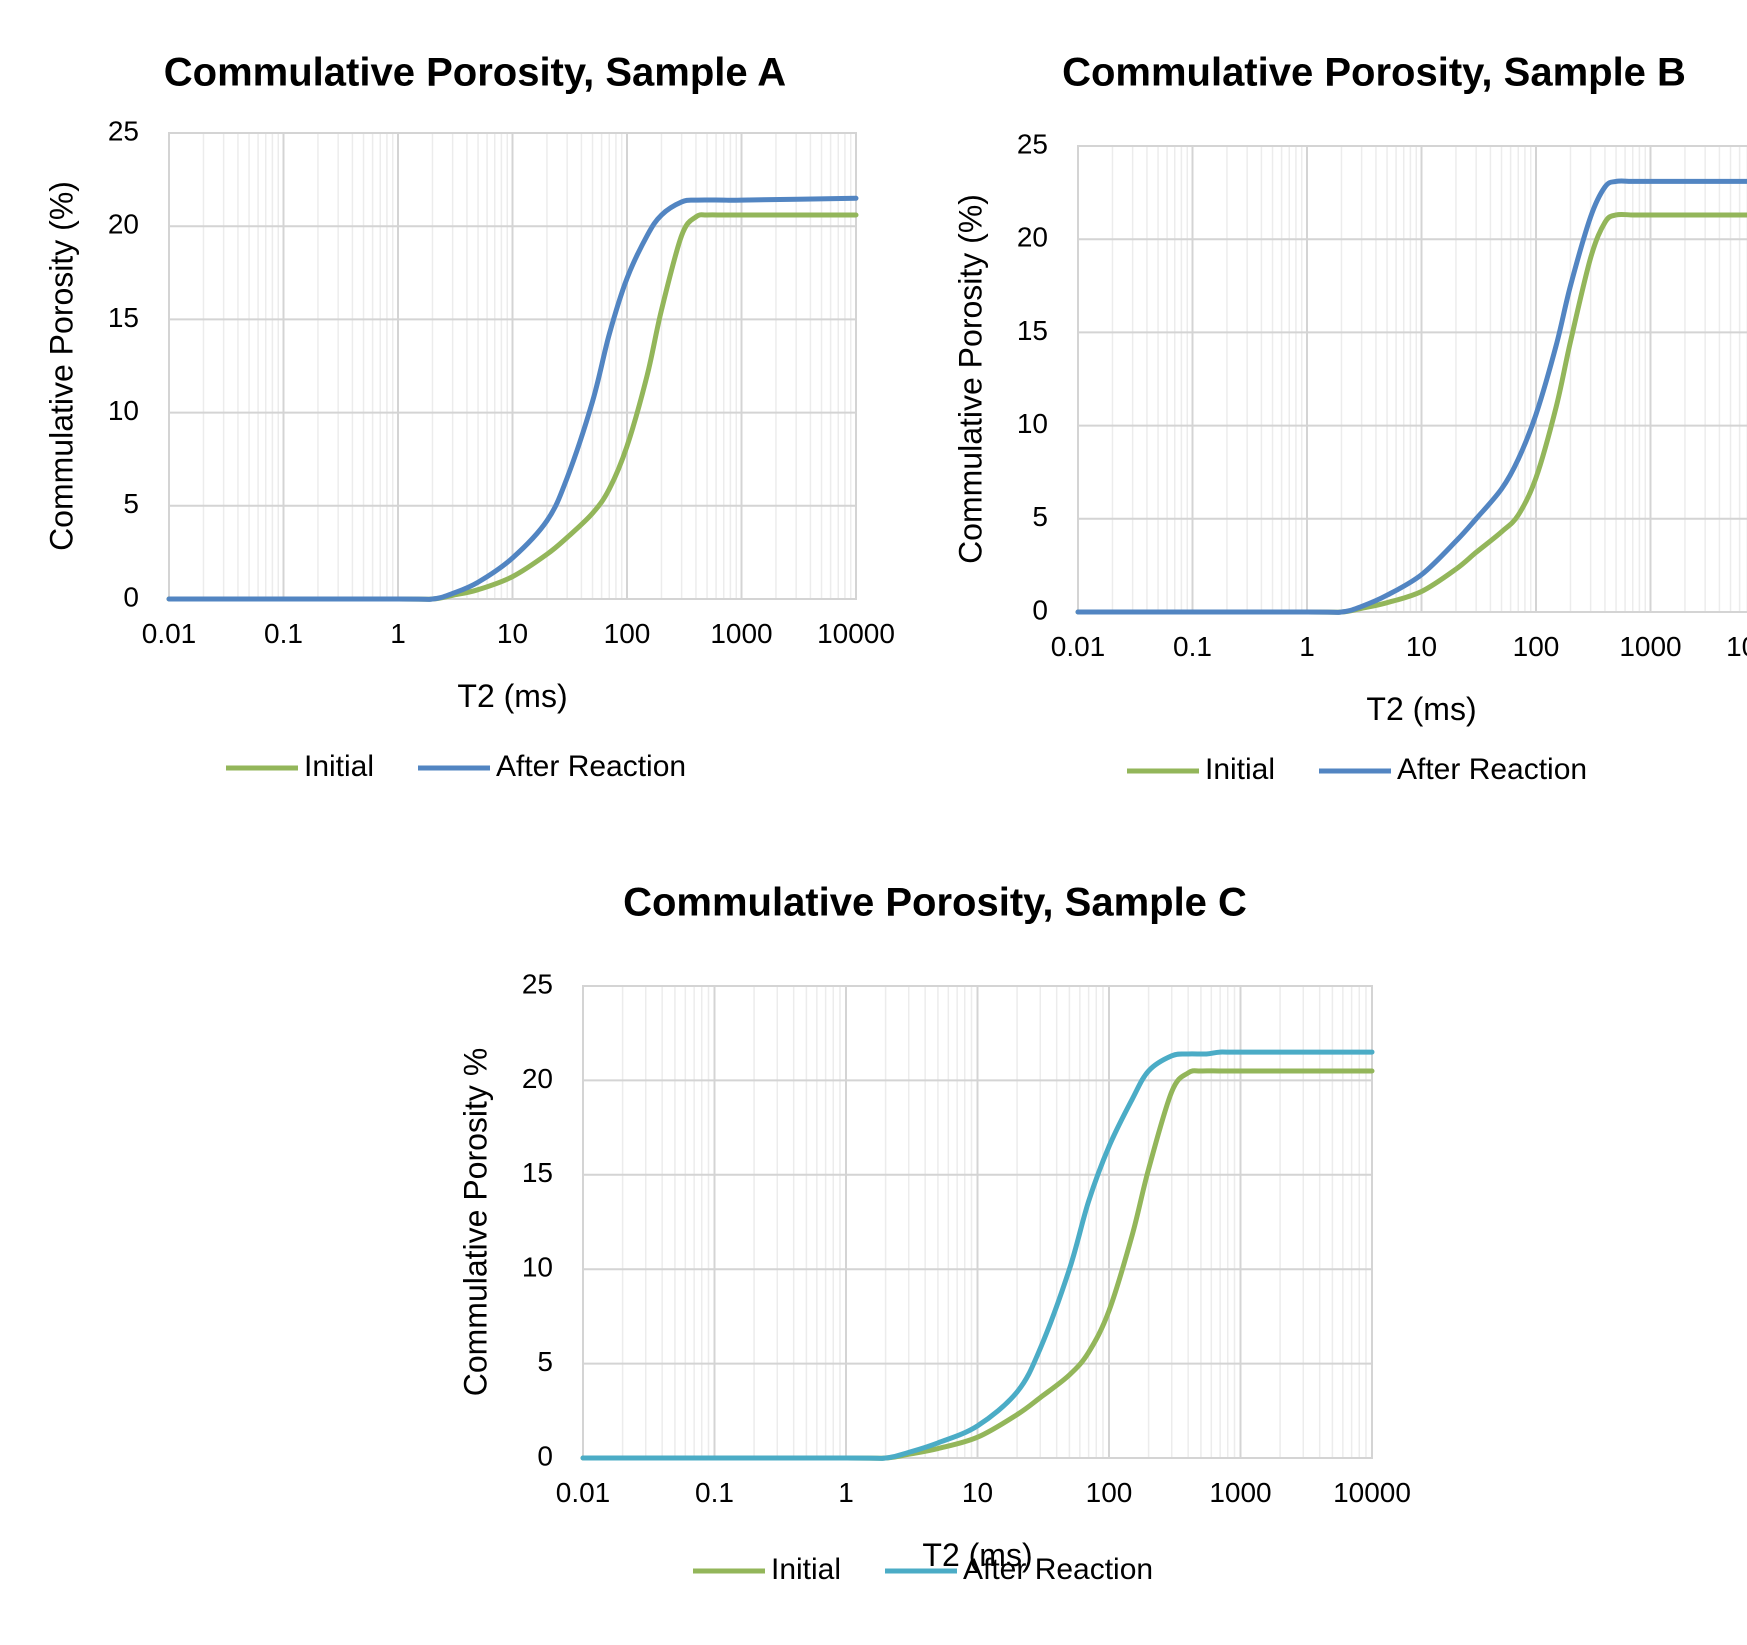 The width and height of the screenshot is (1747, 1645). What do you see at coordinates (935, 903) in the screenshot?
I see `chart-title: Commulative Porosity, Sample C` at bounding box center [935, 903].